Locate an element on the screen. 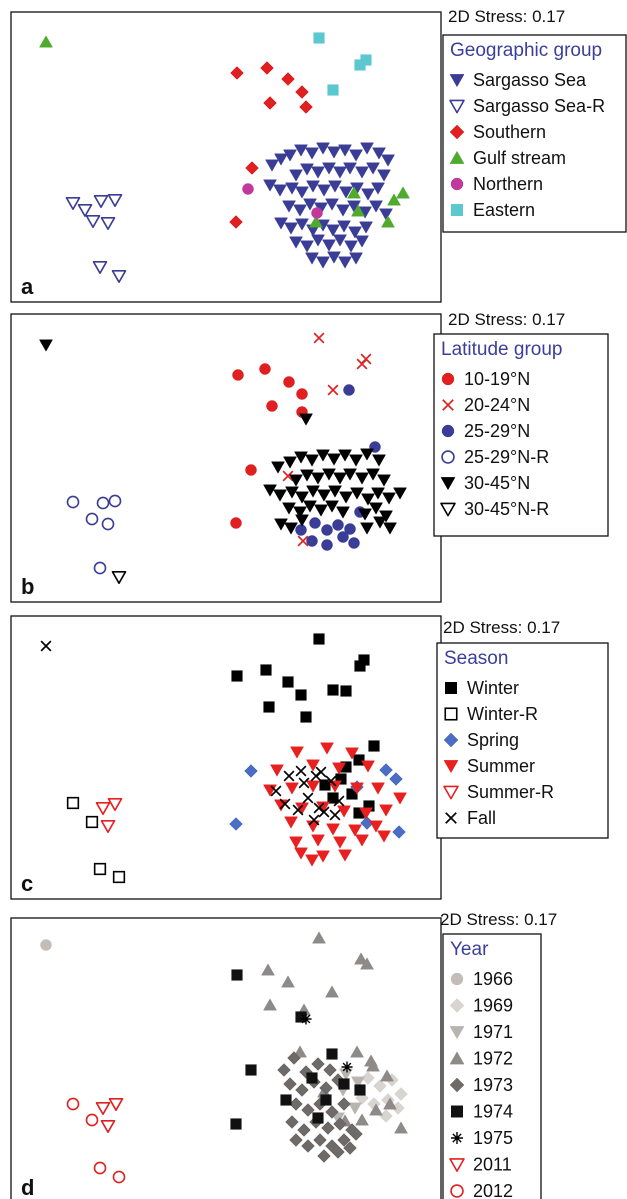 This screenshot has height=1199, width=627. series-30-45°N is located at coordinates (223, 437).